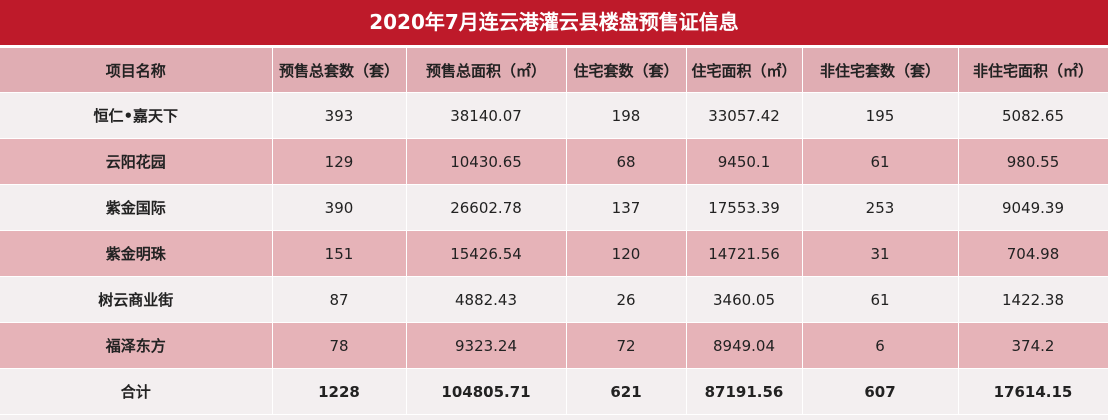 This screenshot has width=1108, height=420. What do you see at coordinates (1033, 345) in the screenshot?
I see `value-cell: 374.2` at bounding box center [1033, 345].